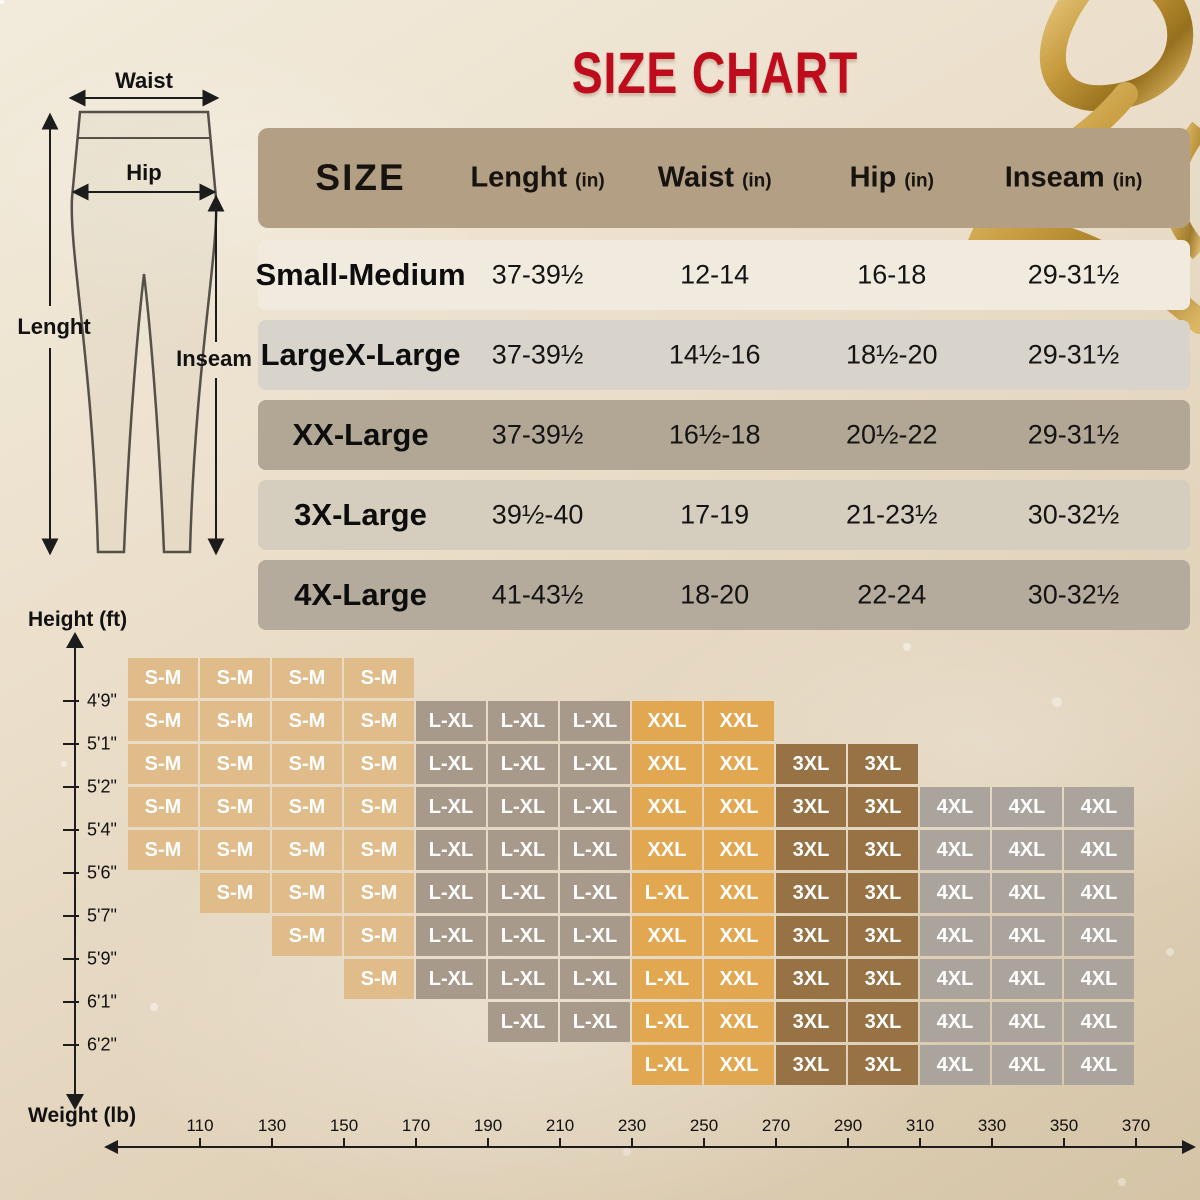  Describe the element at coordinates (200, 1125) in the screenshot. I see `weight-tick-label: 110` at that location.